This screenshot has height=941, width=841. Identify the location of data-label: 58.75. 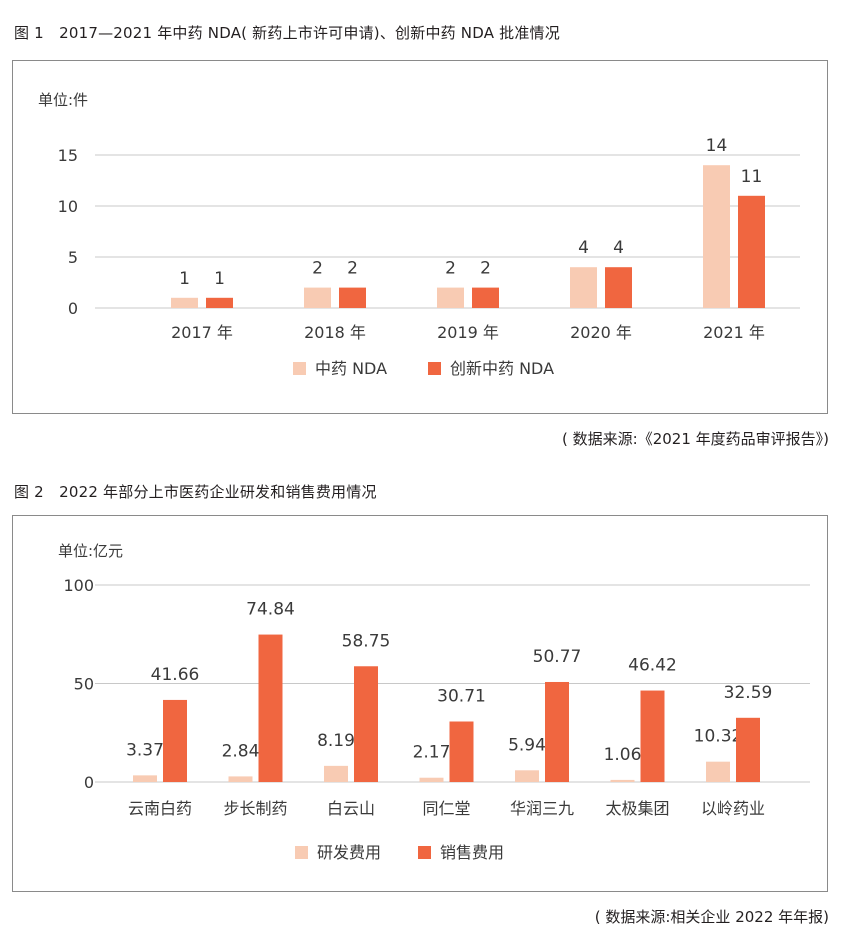
(366, 641).